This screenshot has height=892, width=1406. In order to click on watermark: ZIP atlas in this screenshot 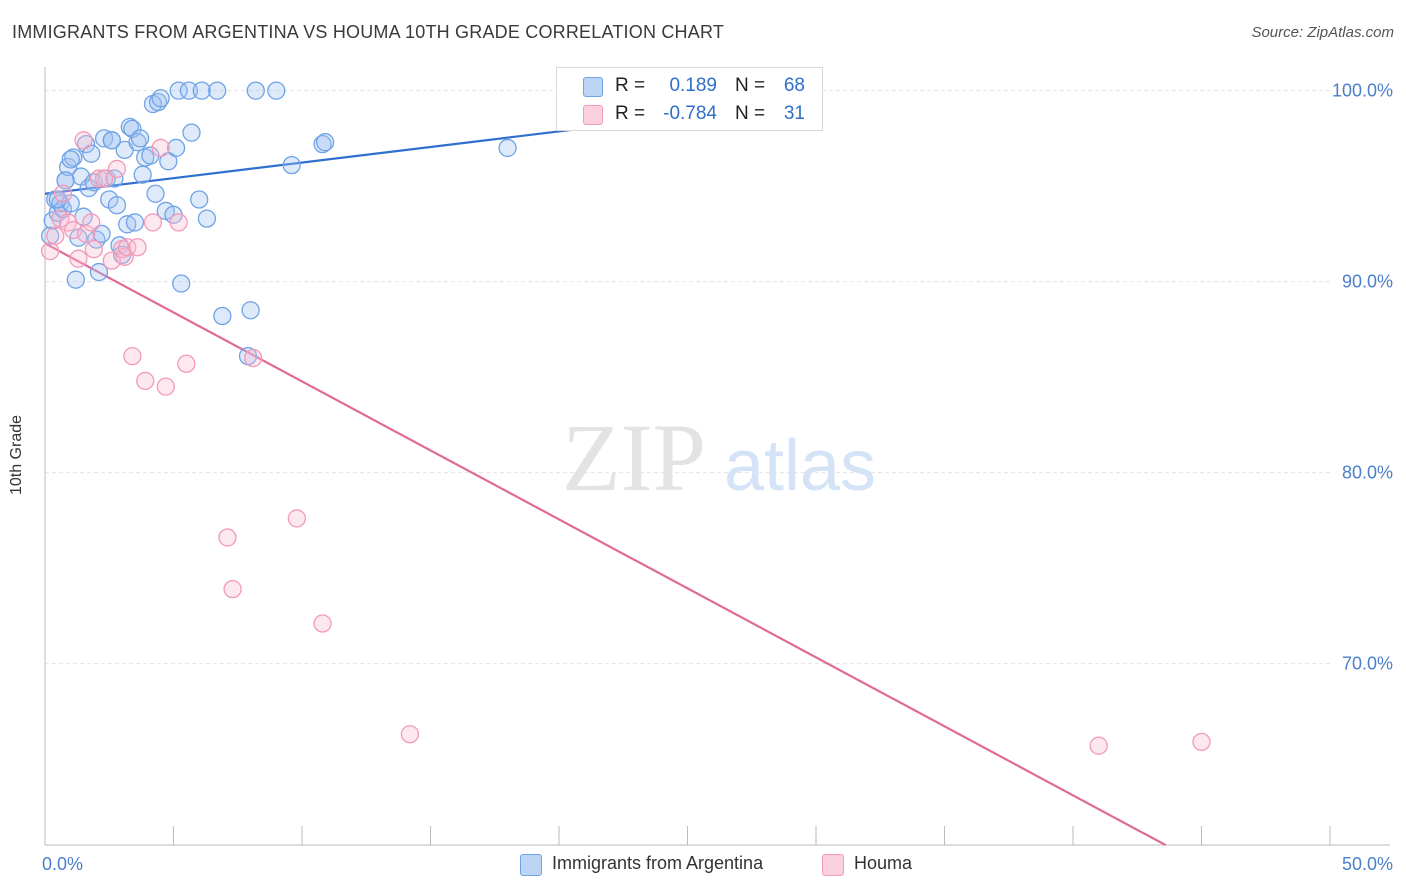, I will do `click(719, 457)`.